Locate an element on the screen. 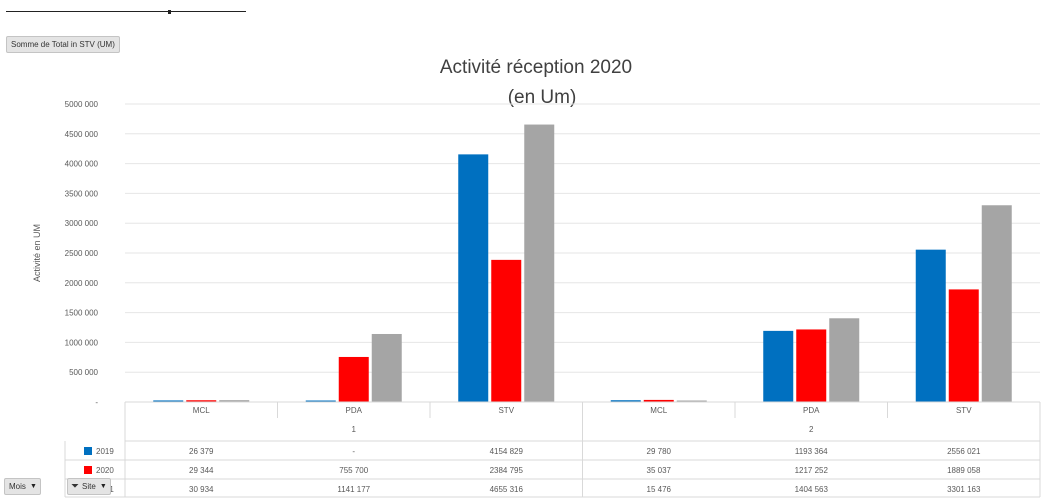  top-rule is located at coordinates (126, 11).